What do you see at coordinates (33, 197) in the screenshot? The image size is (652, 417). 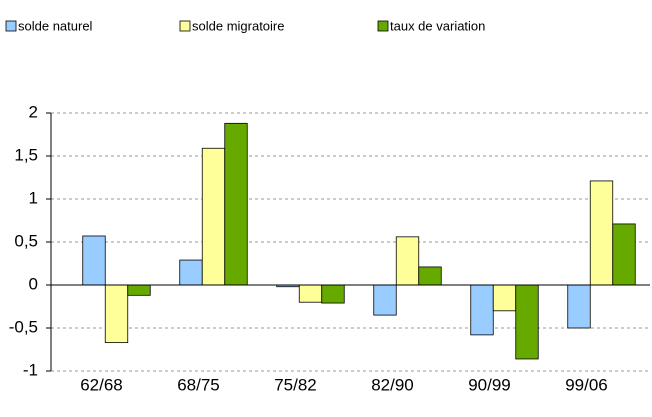 I see `y-tick-label: 1` at bounding box center [33, 197].